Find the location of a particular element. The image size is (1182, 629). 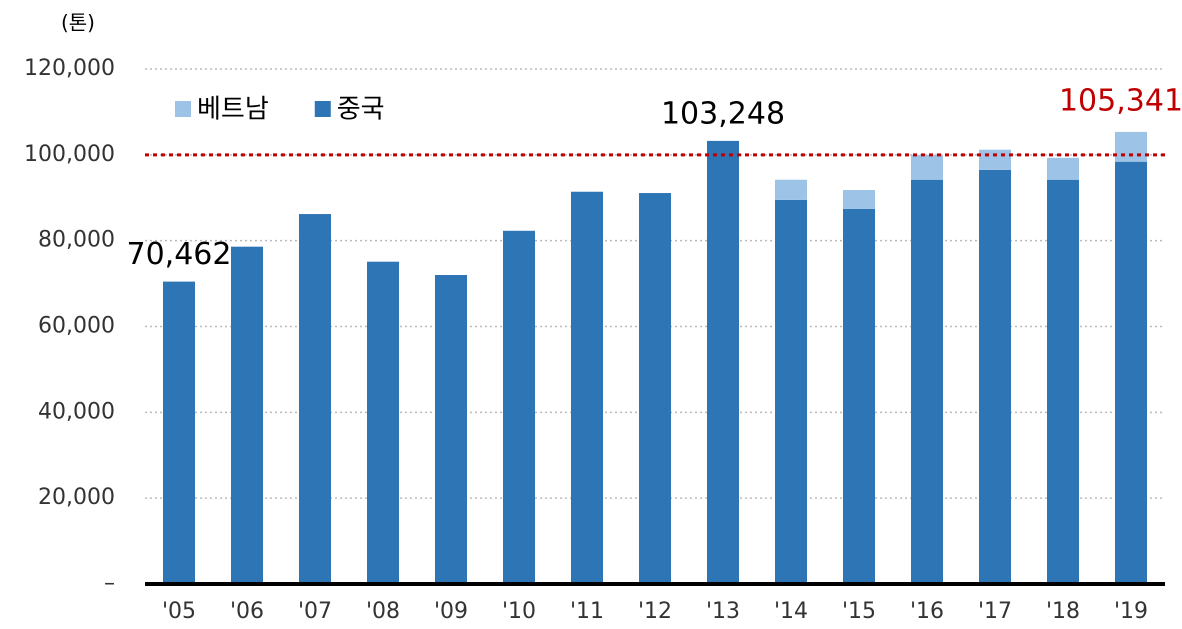

x-tick-label: '14 is located at coordinates (791, 611).